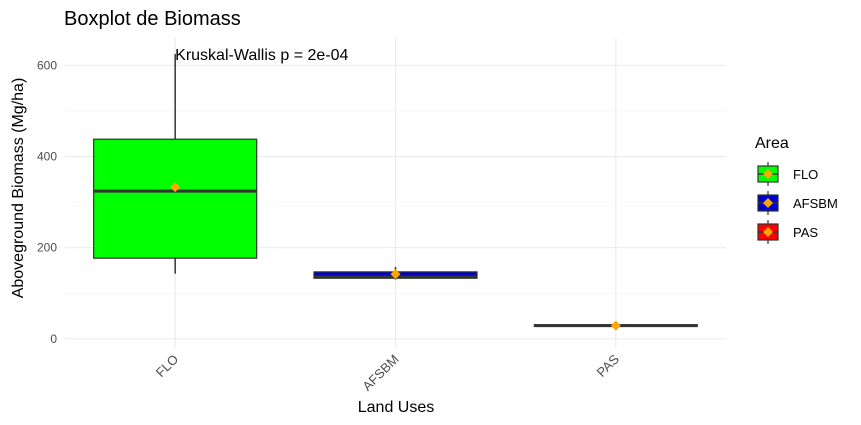  I want to click on x-tick-labels: FLO AFSBM PAS, so click(387, 372).